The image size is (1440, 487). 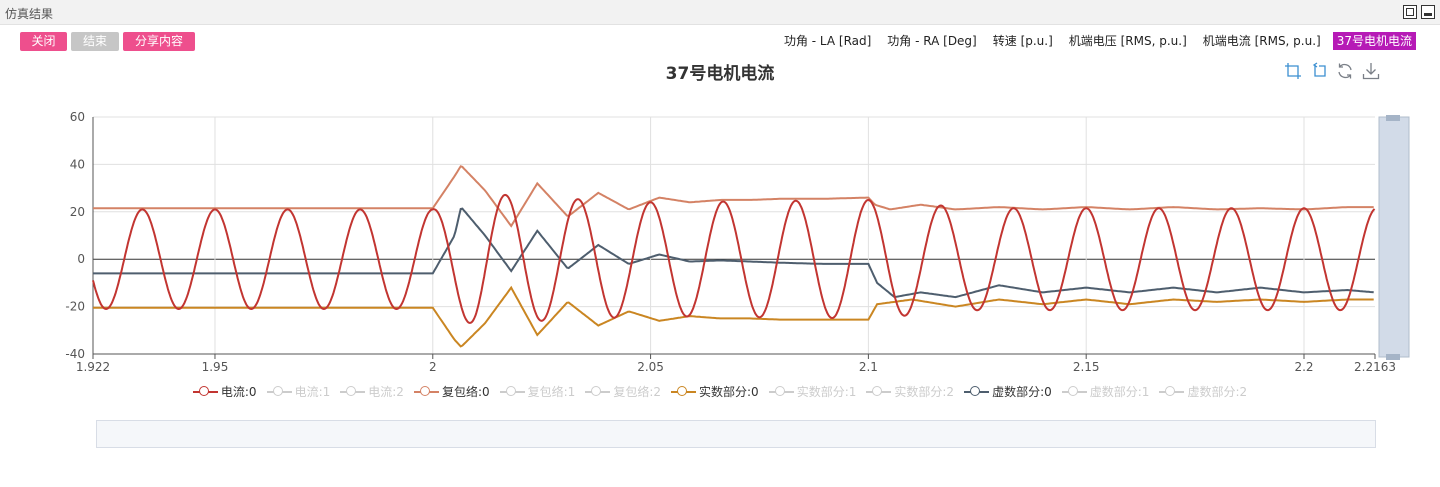 What do you see at coordinates (159, 41) in the screenshot?
I see `share-button: 分享内容` at bounding box center [159, 41].